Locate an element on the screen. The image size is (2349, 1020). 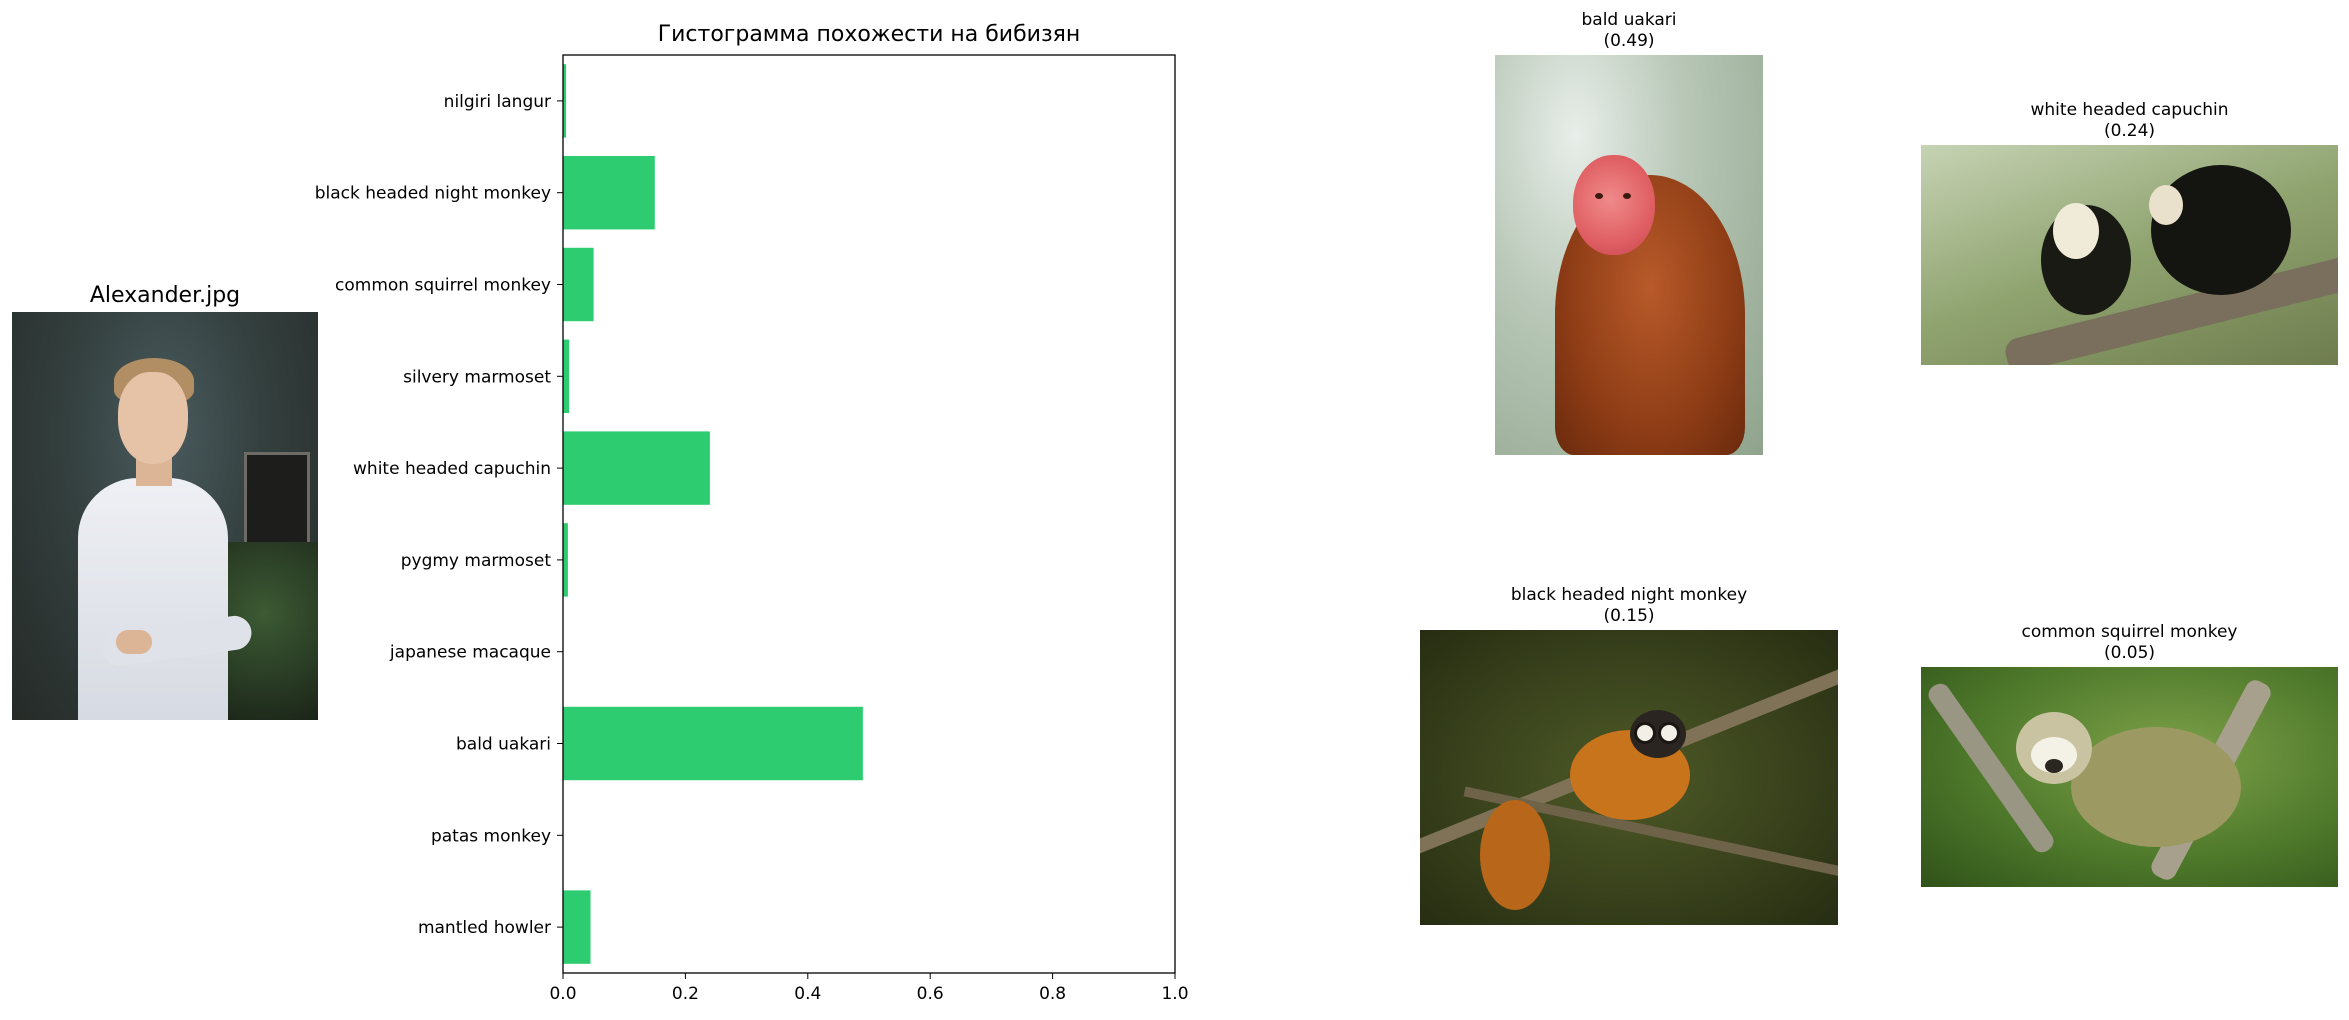
match-score-4: (0.05) is located at coordinates (2129, 653).